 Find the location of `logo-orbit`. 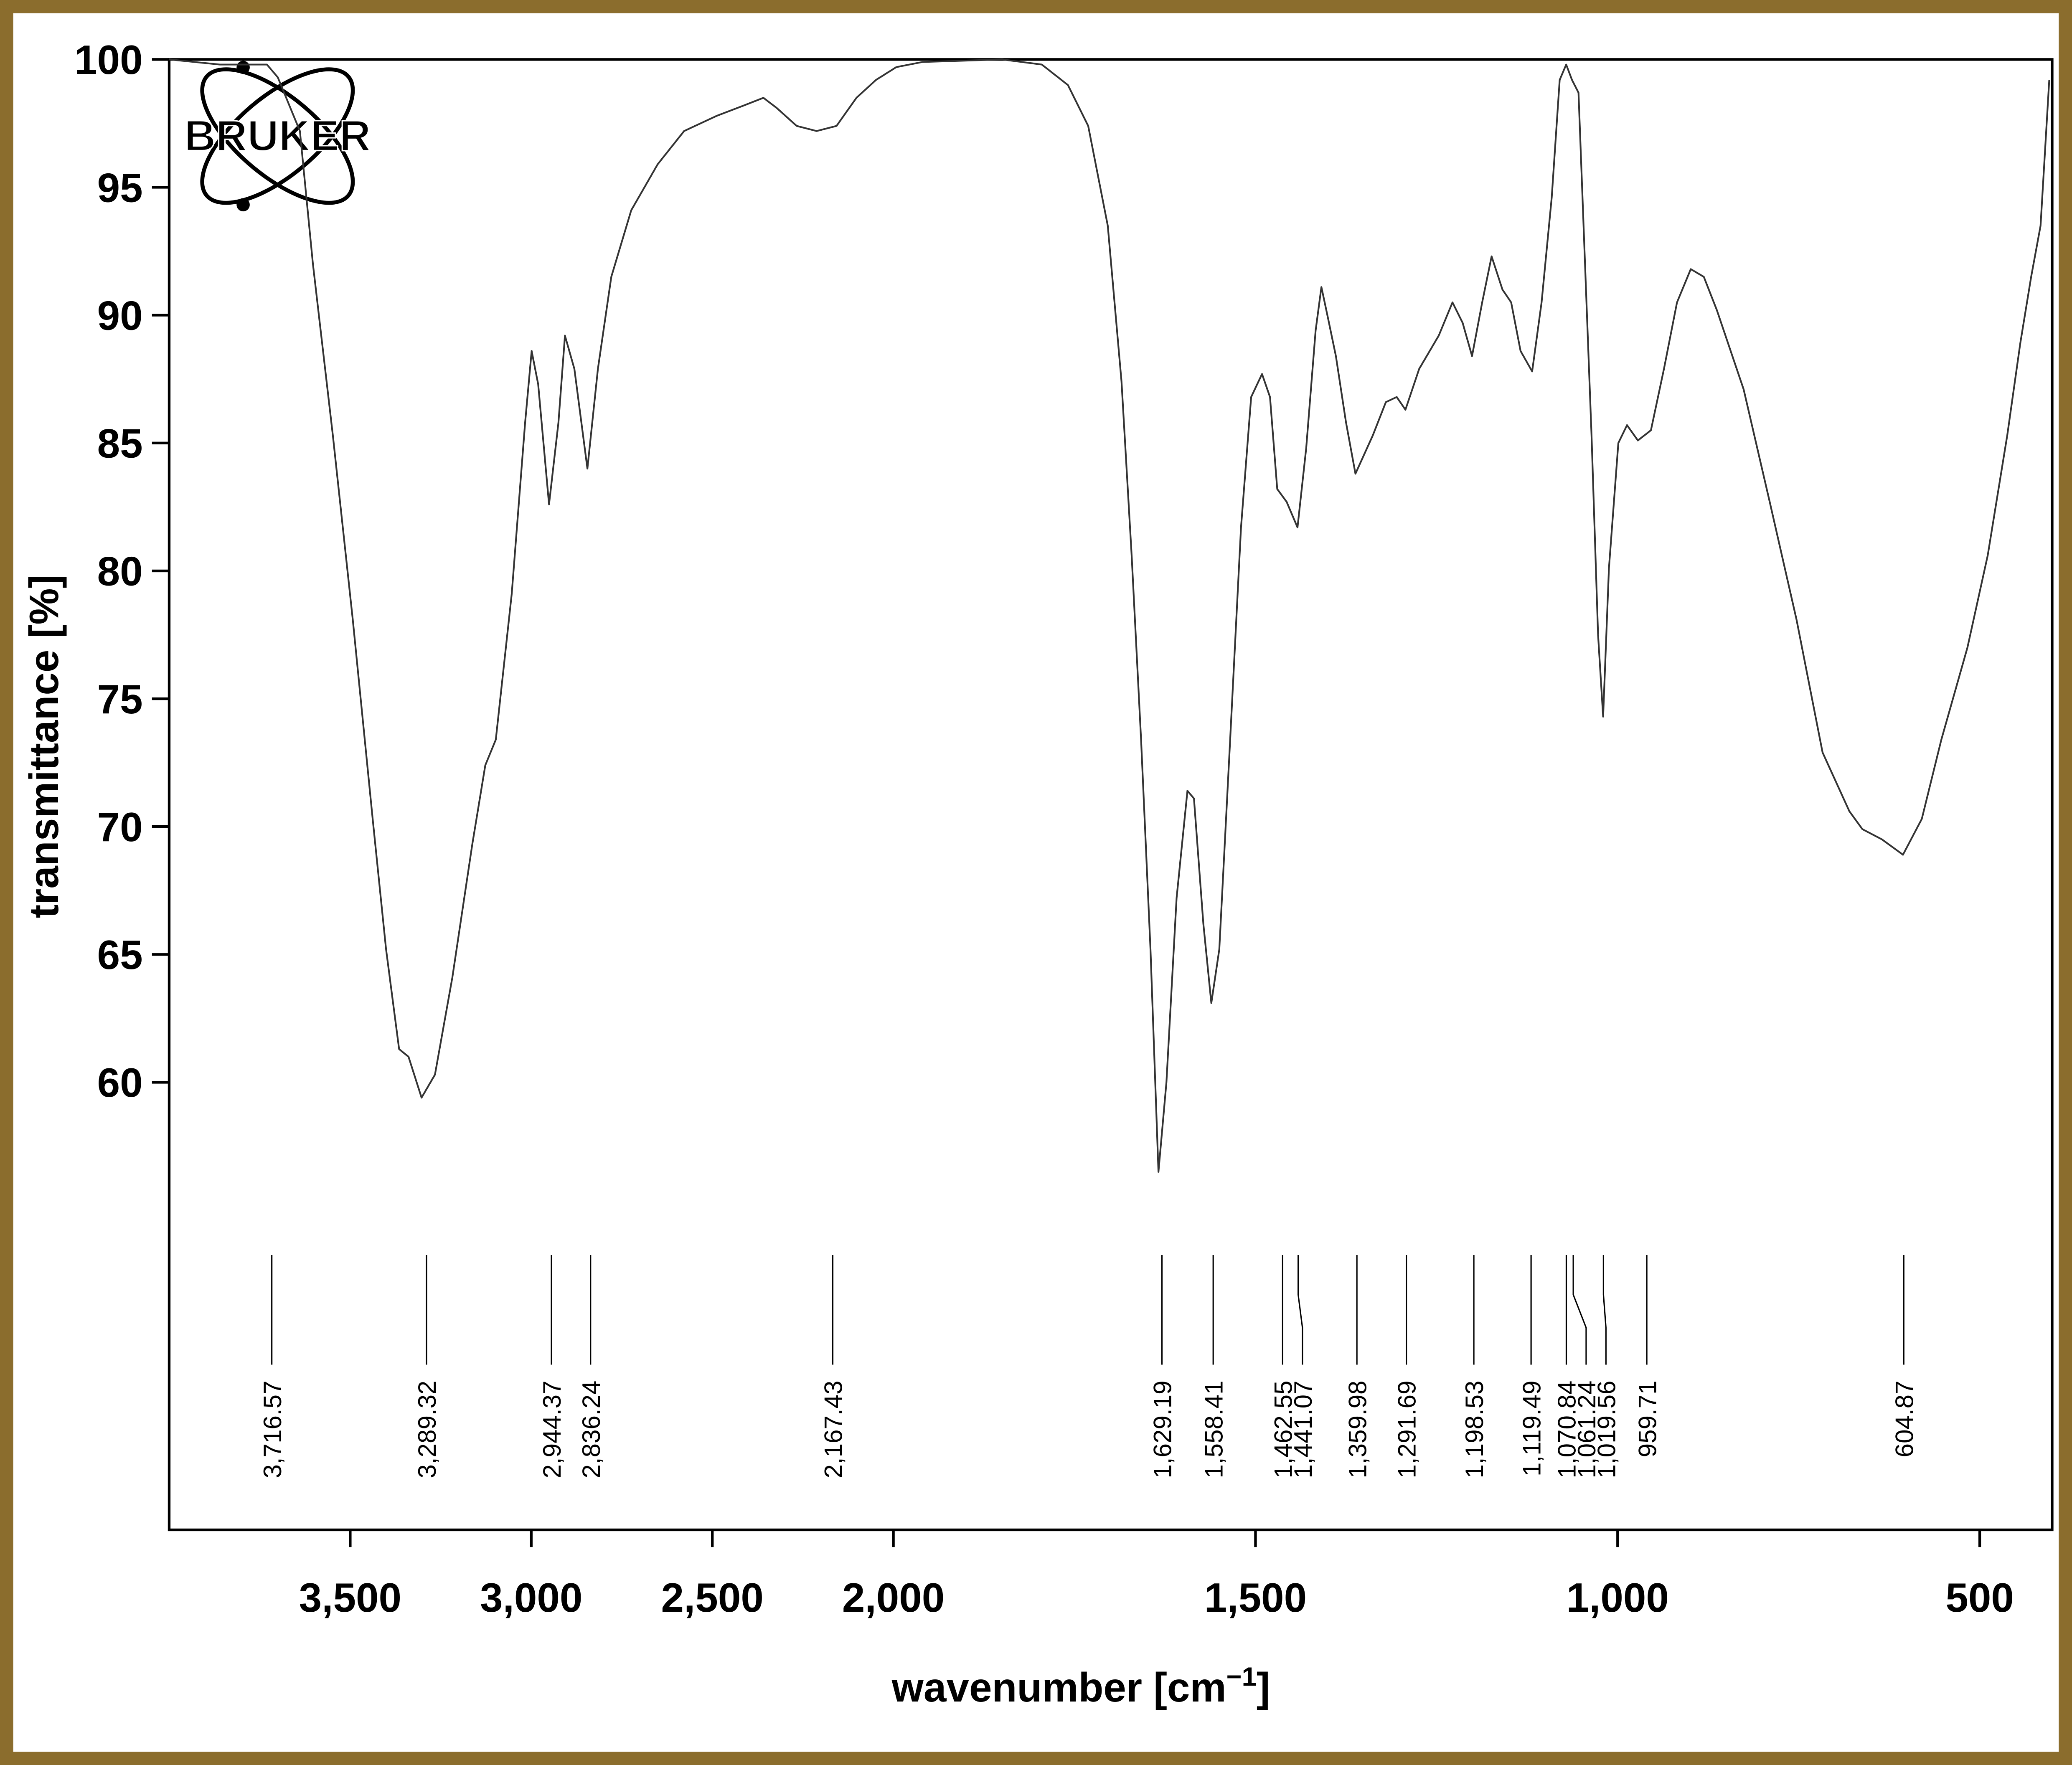

logo-orbit is located at coordinates (277, 136).